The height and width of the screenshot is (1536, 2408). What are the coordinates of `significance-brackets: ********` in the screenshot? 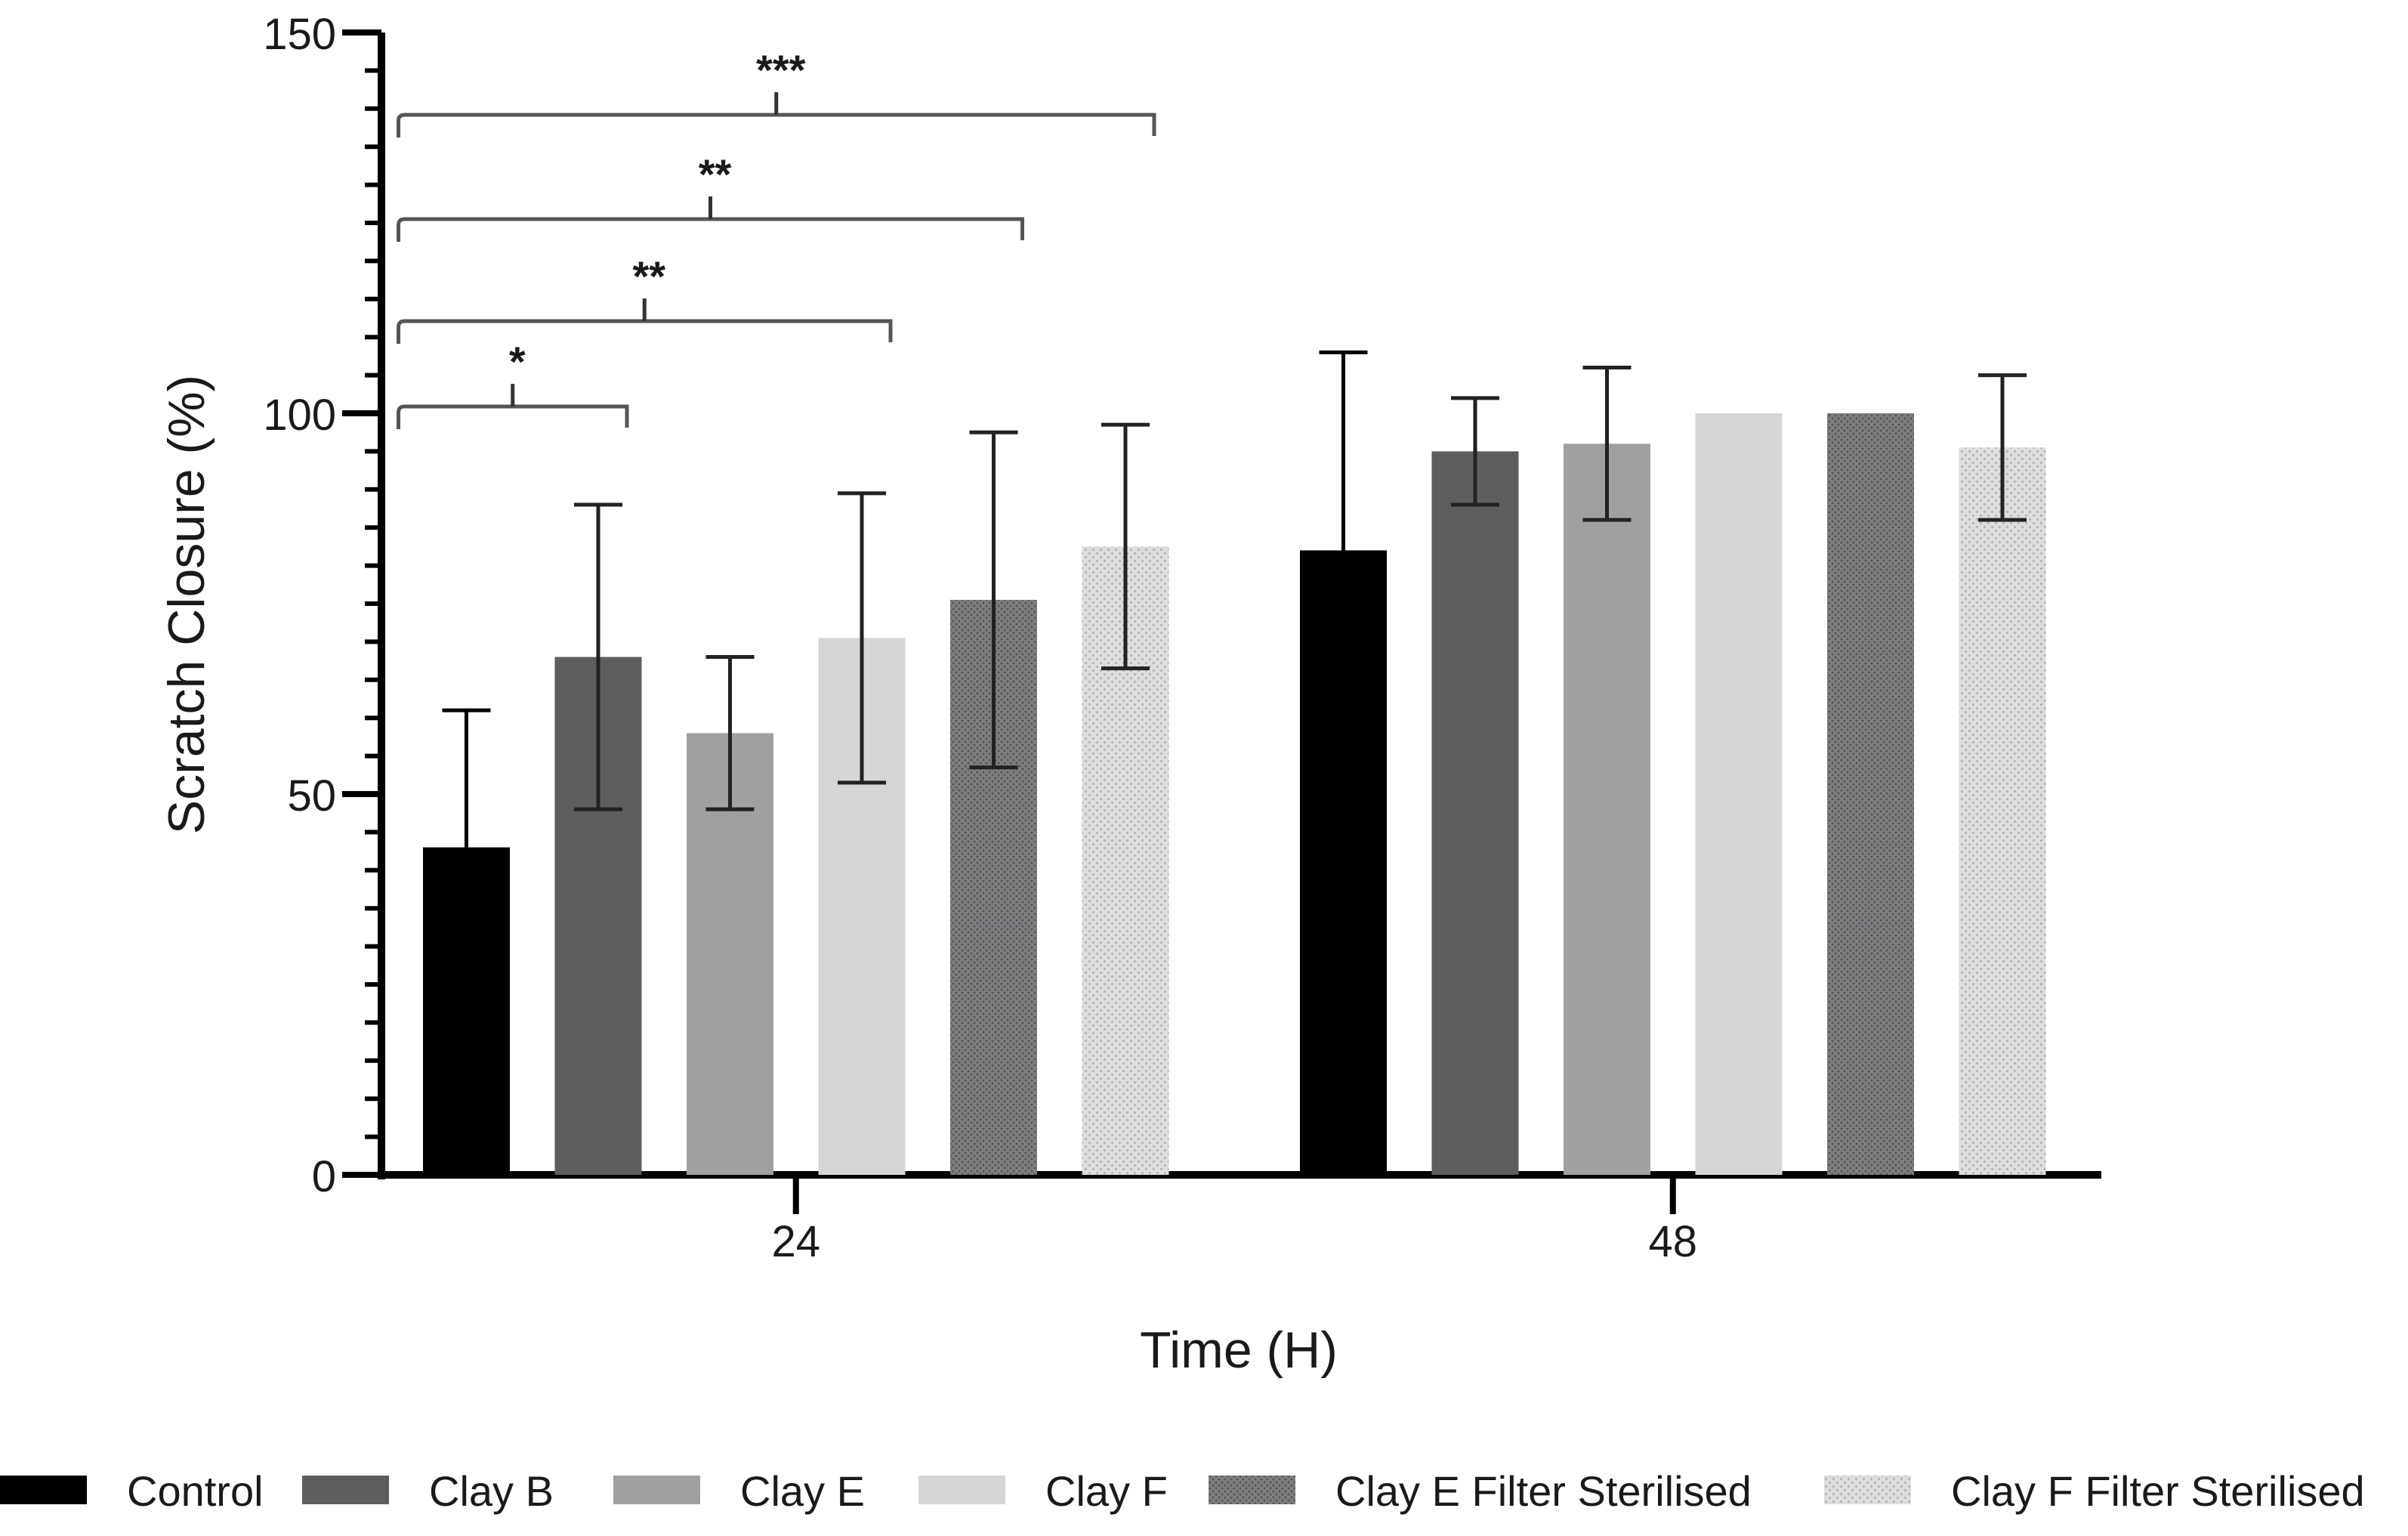 It's located at (776, 237).